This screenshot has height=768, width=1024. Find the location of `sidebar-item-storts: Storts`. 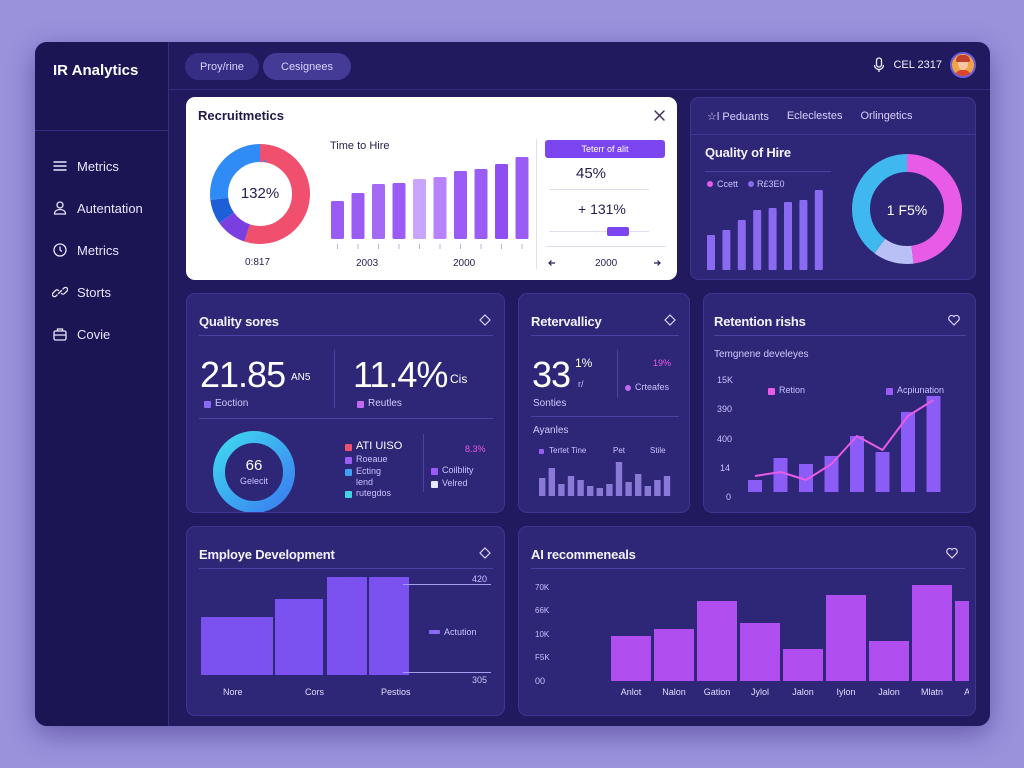

sidebar-item-storts: Storts is located at coordinates (81, 292).